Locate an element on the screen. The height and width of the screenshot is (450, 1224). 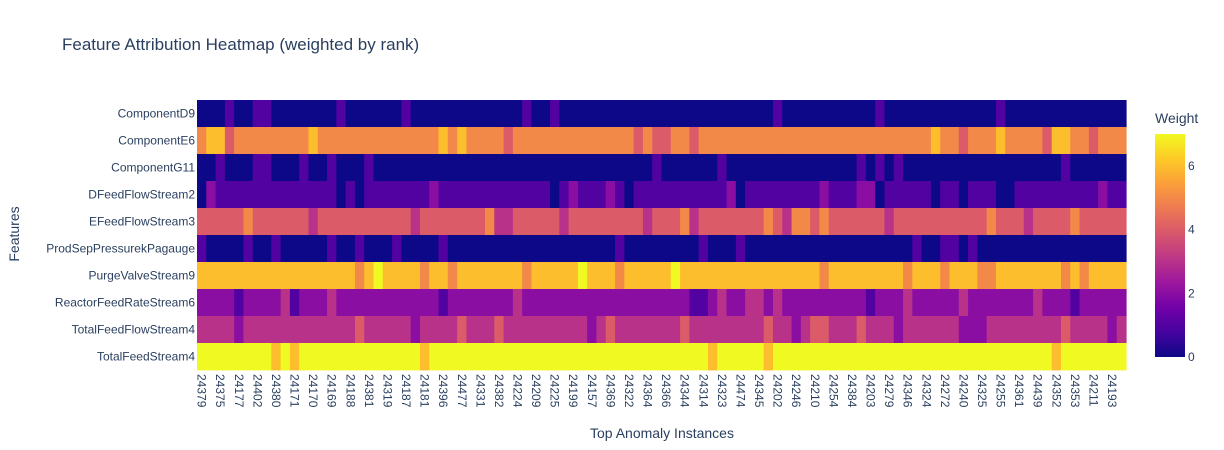
x-tick-label: 24246 is located at coordinates (796, 391).